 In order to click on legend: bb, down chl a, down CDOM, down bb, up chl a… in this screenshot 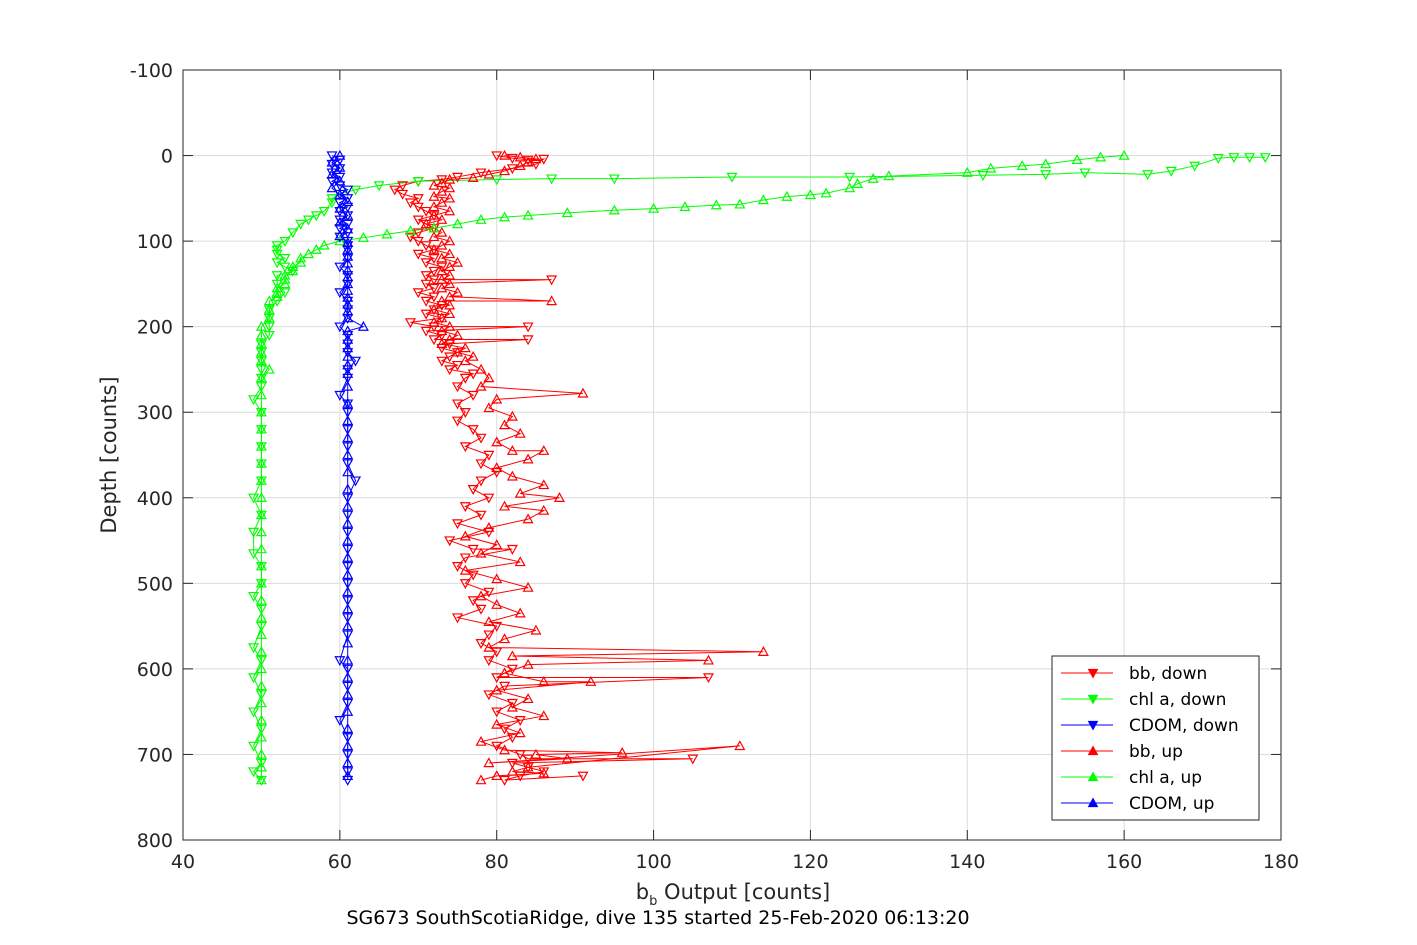, I will do `click(1155, 738)`.